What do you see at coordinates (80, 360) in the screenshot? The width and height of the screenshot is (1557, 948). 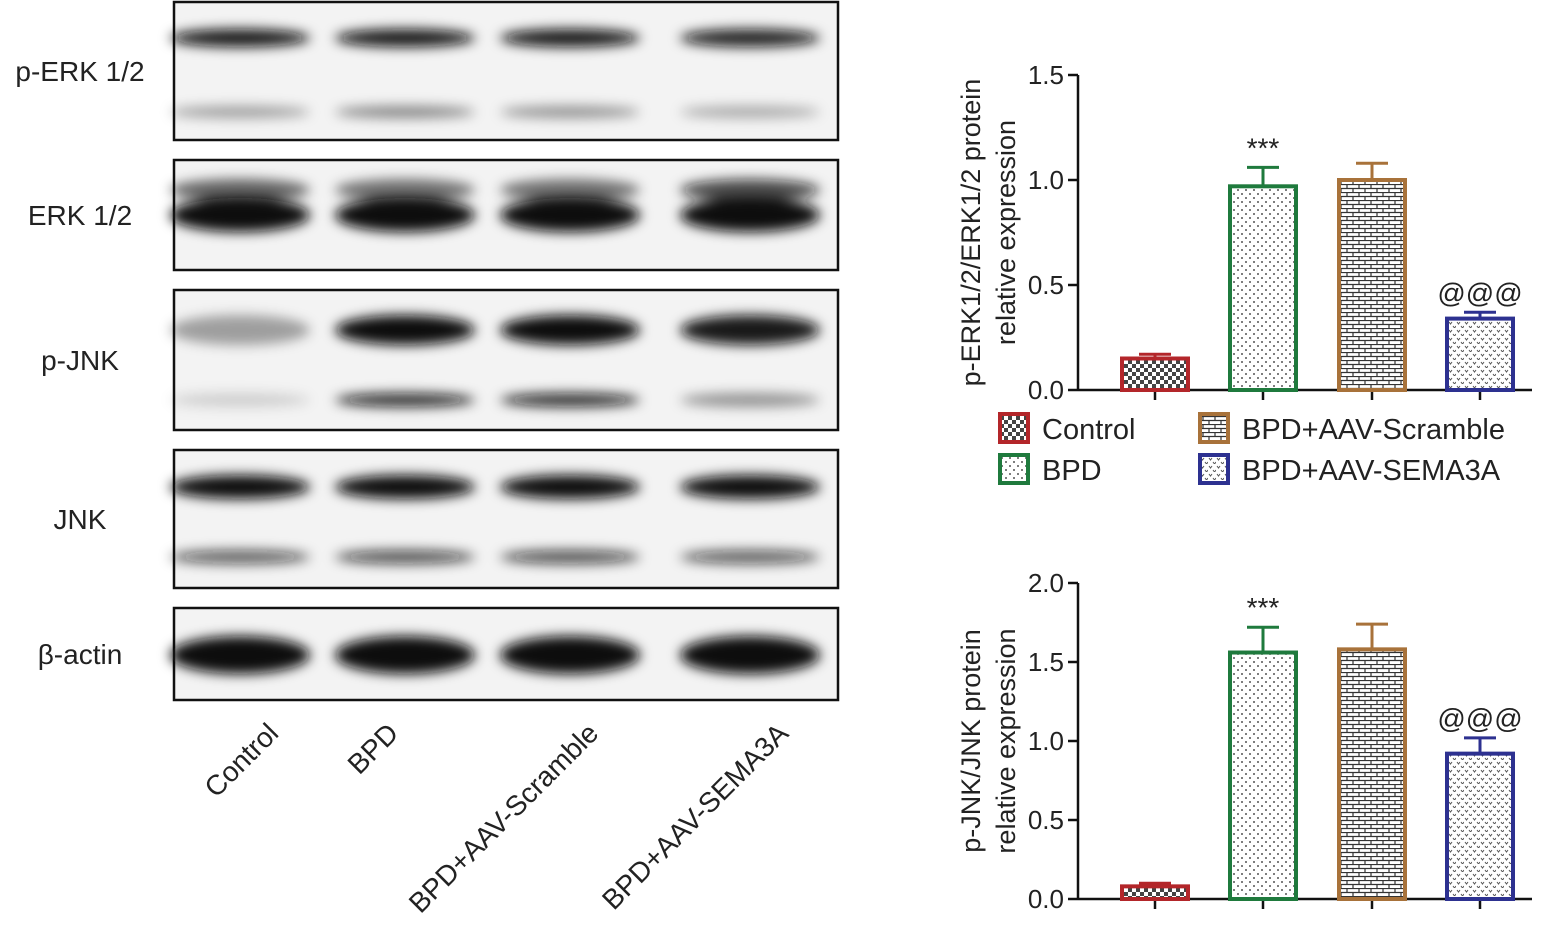 I see `blot-row-label: p-JNK` at bounding box center [80, 360].